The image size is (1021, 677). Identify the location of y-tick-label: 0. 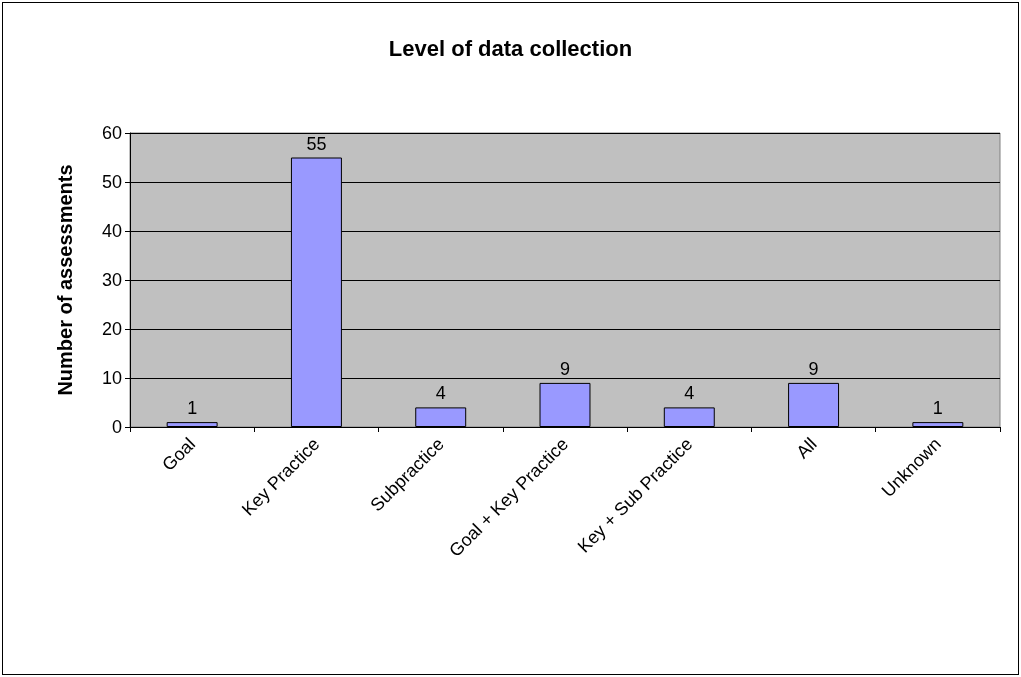
(116, 427).